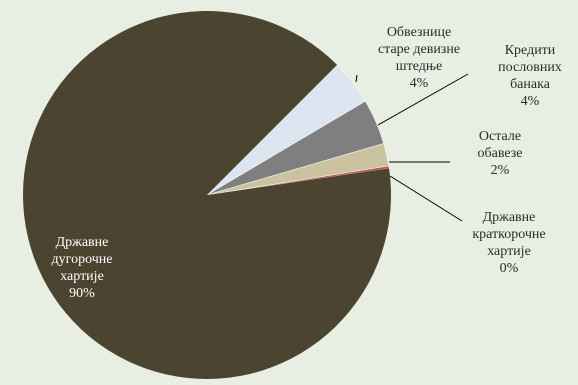 The height and width of the screenshot is (385, 578). What do you see at coordinates (500, 170) in the screenshot?
I see `data-label-line: 2%` at bounding box center [500, 170].